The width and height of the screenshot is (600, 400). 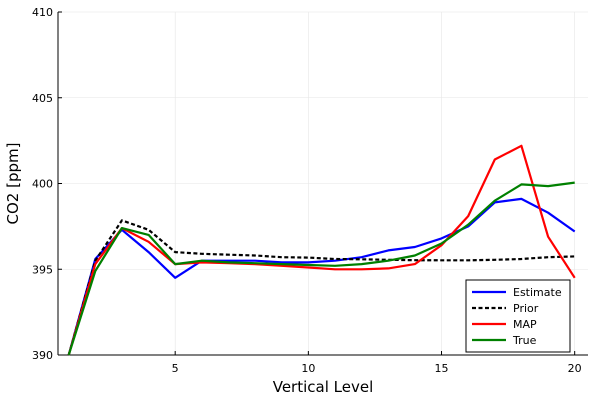 I want to click on legend-label-map: MAP, so click(x=525, y=324).